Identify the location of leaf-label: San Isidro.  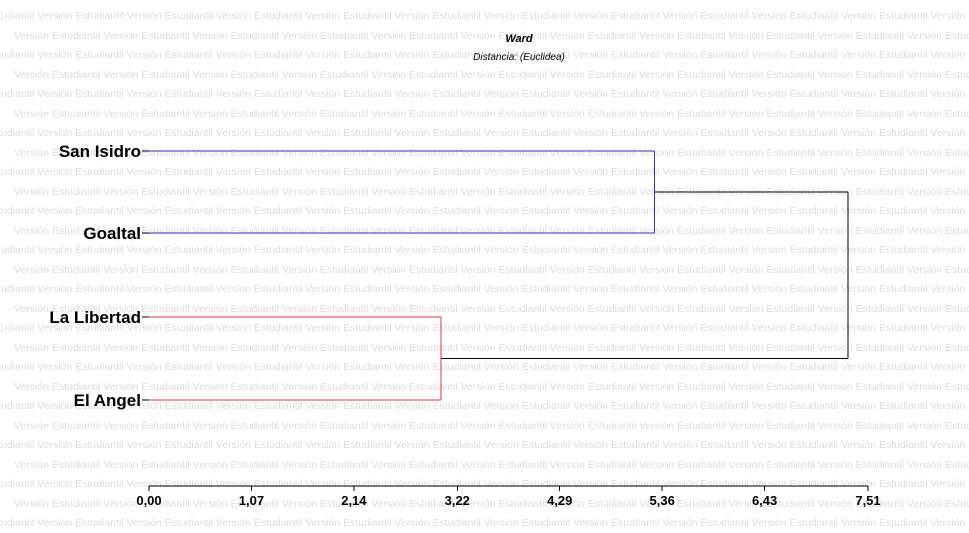
(100, 151).